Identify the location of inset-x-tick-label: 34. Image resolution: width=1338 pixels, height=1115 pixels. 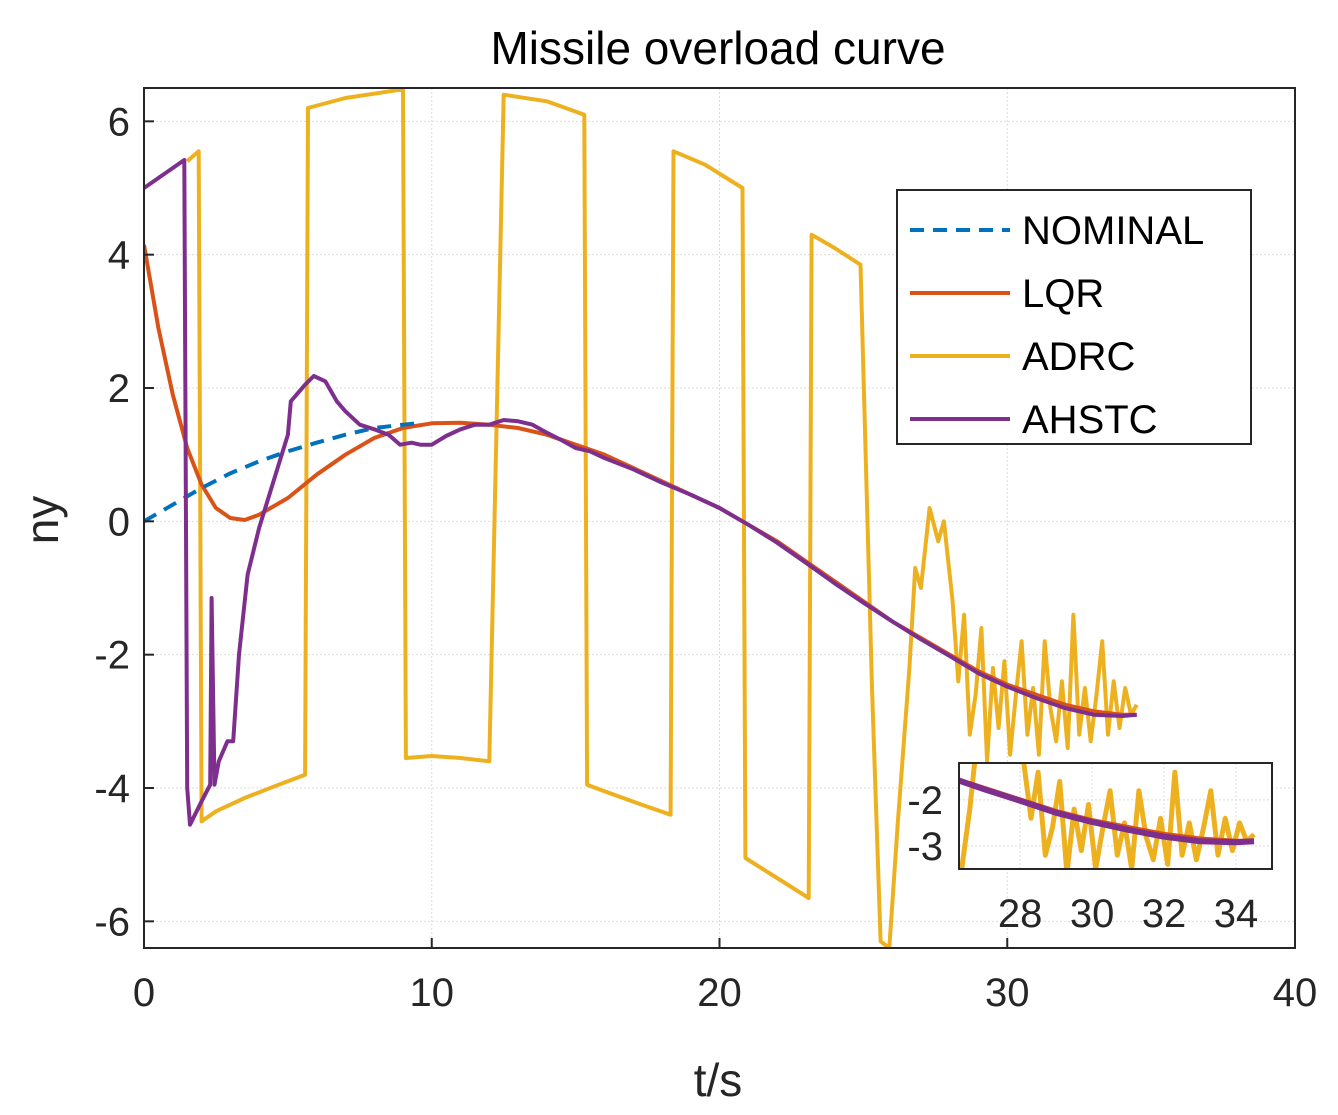
(1236, 914).